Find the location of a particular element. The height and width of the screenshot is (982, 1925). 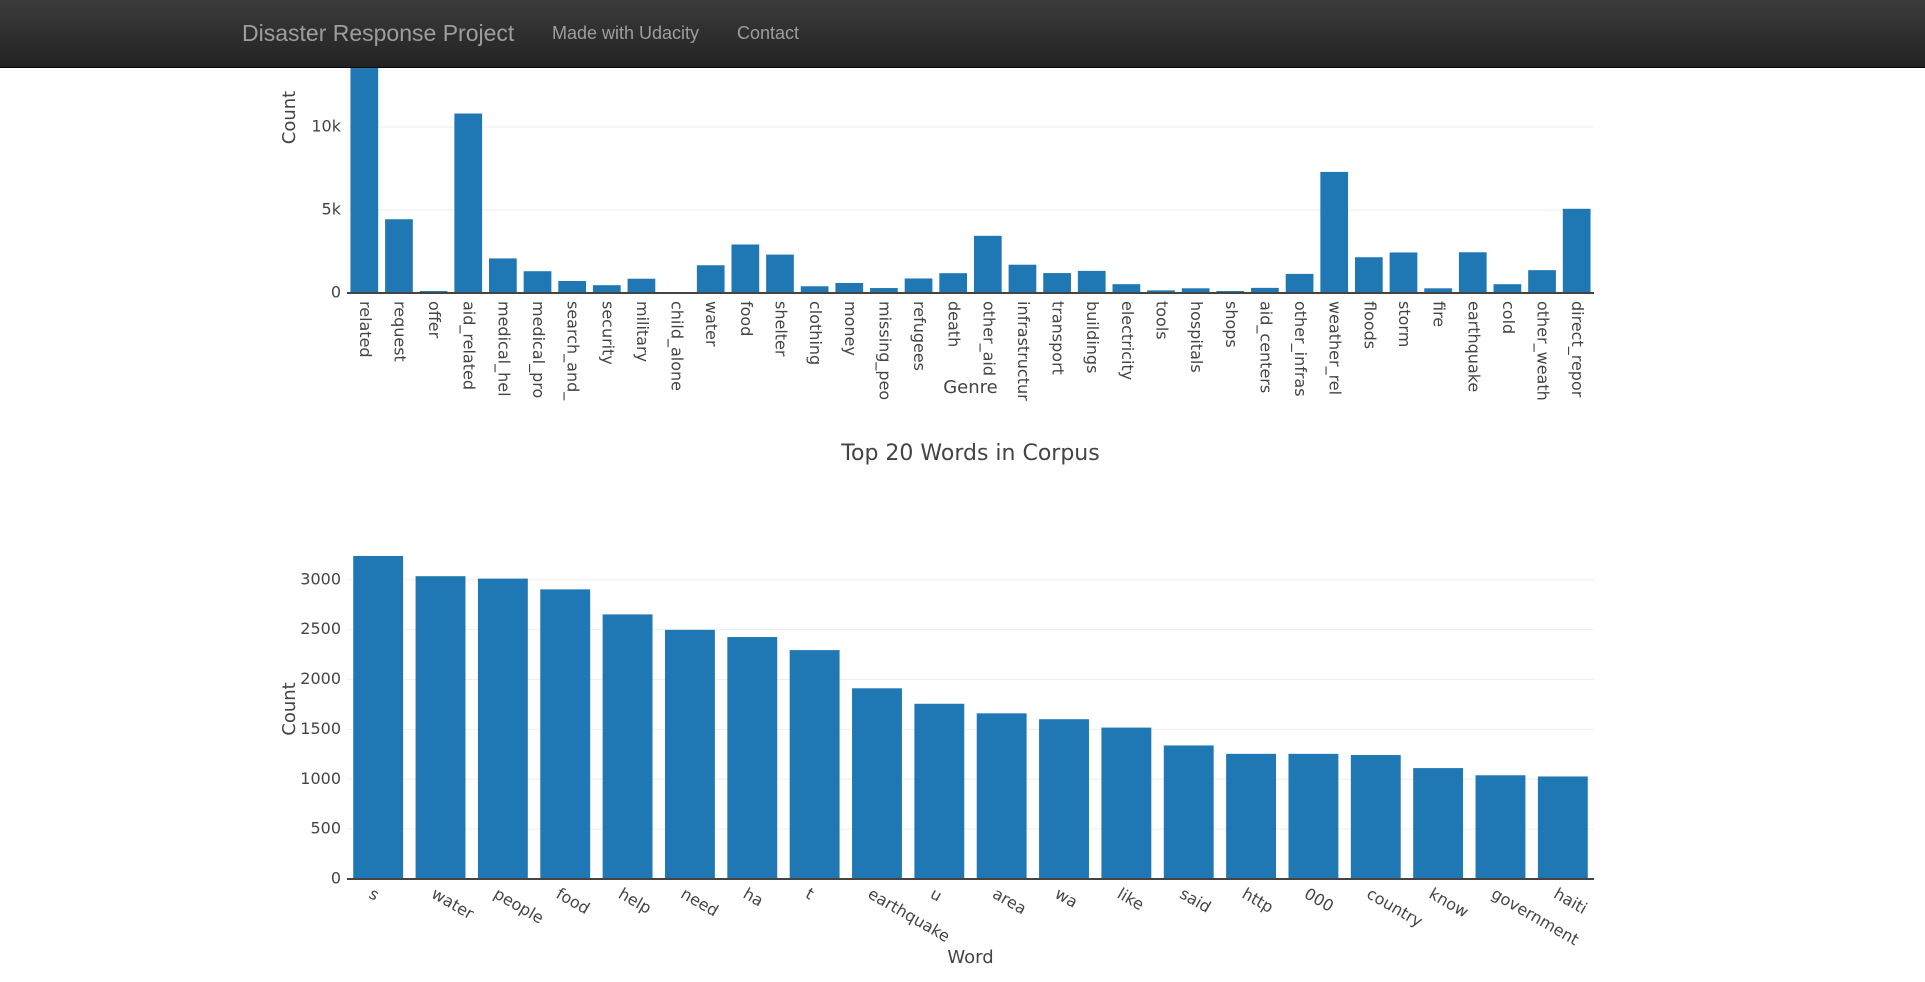

x-tick-label: s is located at coordinates (374, 894).